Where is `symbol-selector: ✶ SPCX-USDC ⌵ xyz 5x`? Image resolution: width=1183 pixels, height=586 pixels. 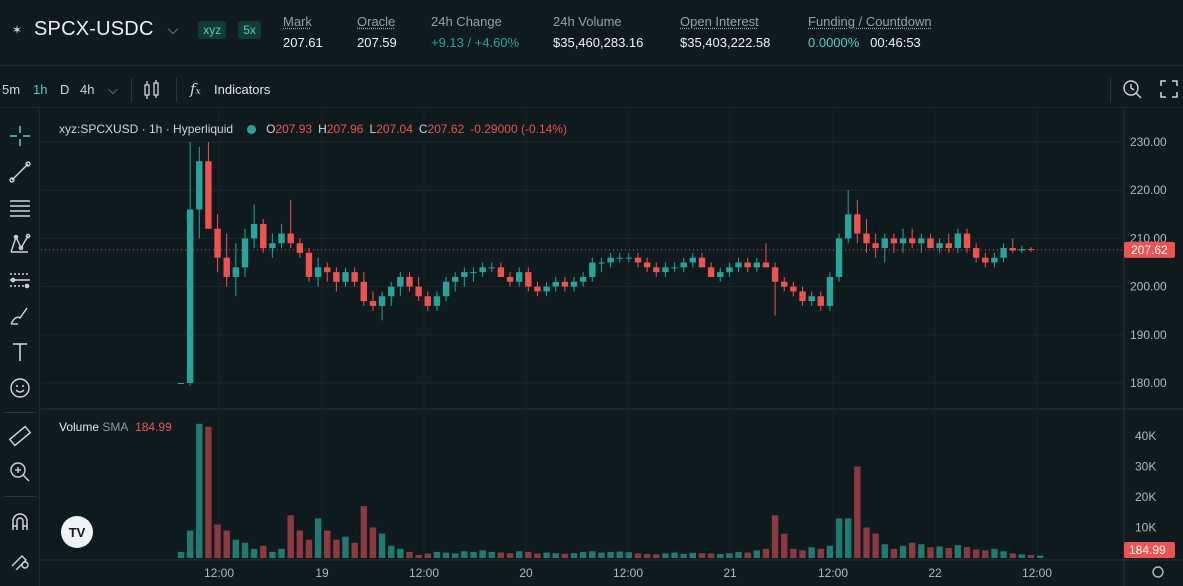 symbol-selector: ✶ SPCX-USDC ⌵ xyz 5x is located at coordinates (136, 29).